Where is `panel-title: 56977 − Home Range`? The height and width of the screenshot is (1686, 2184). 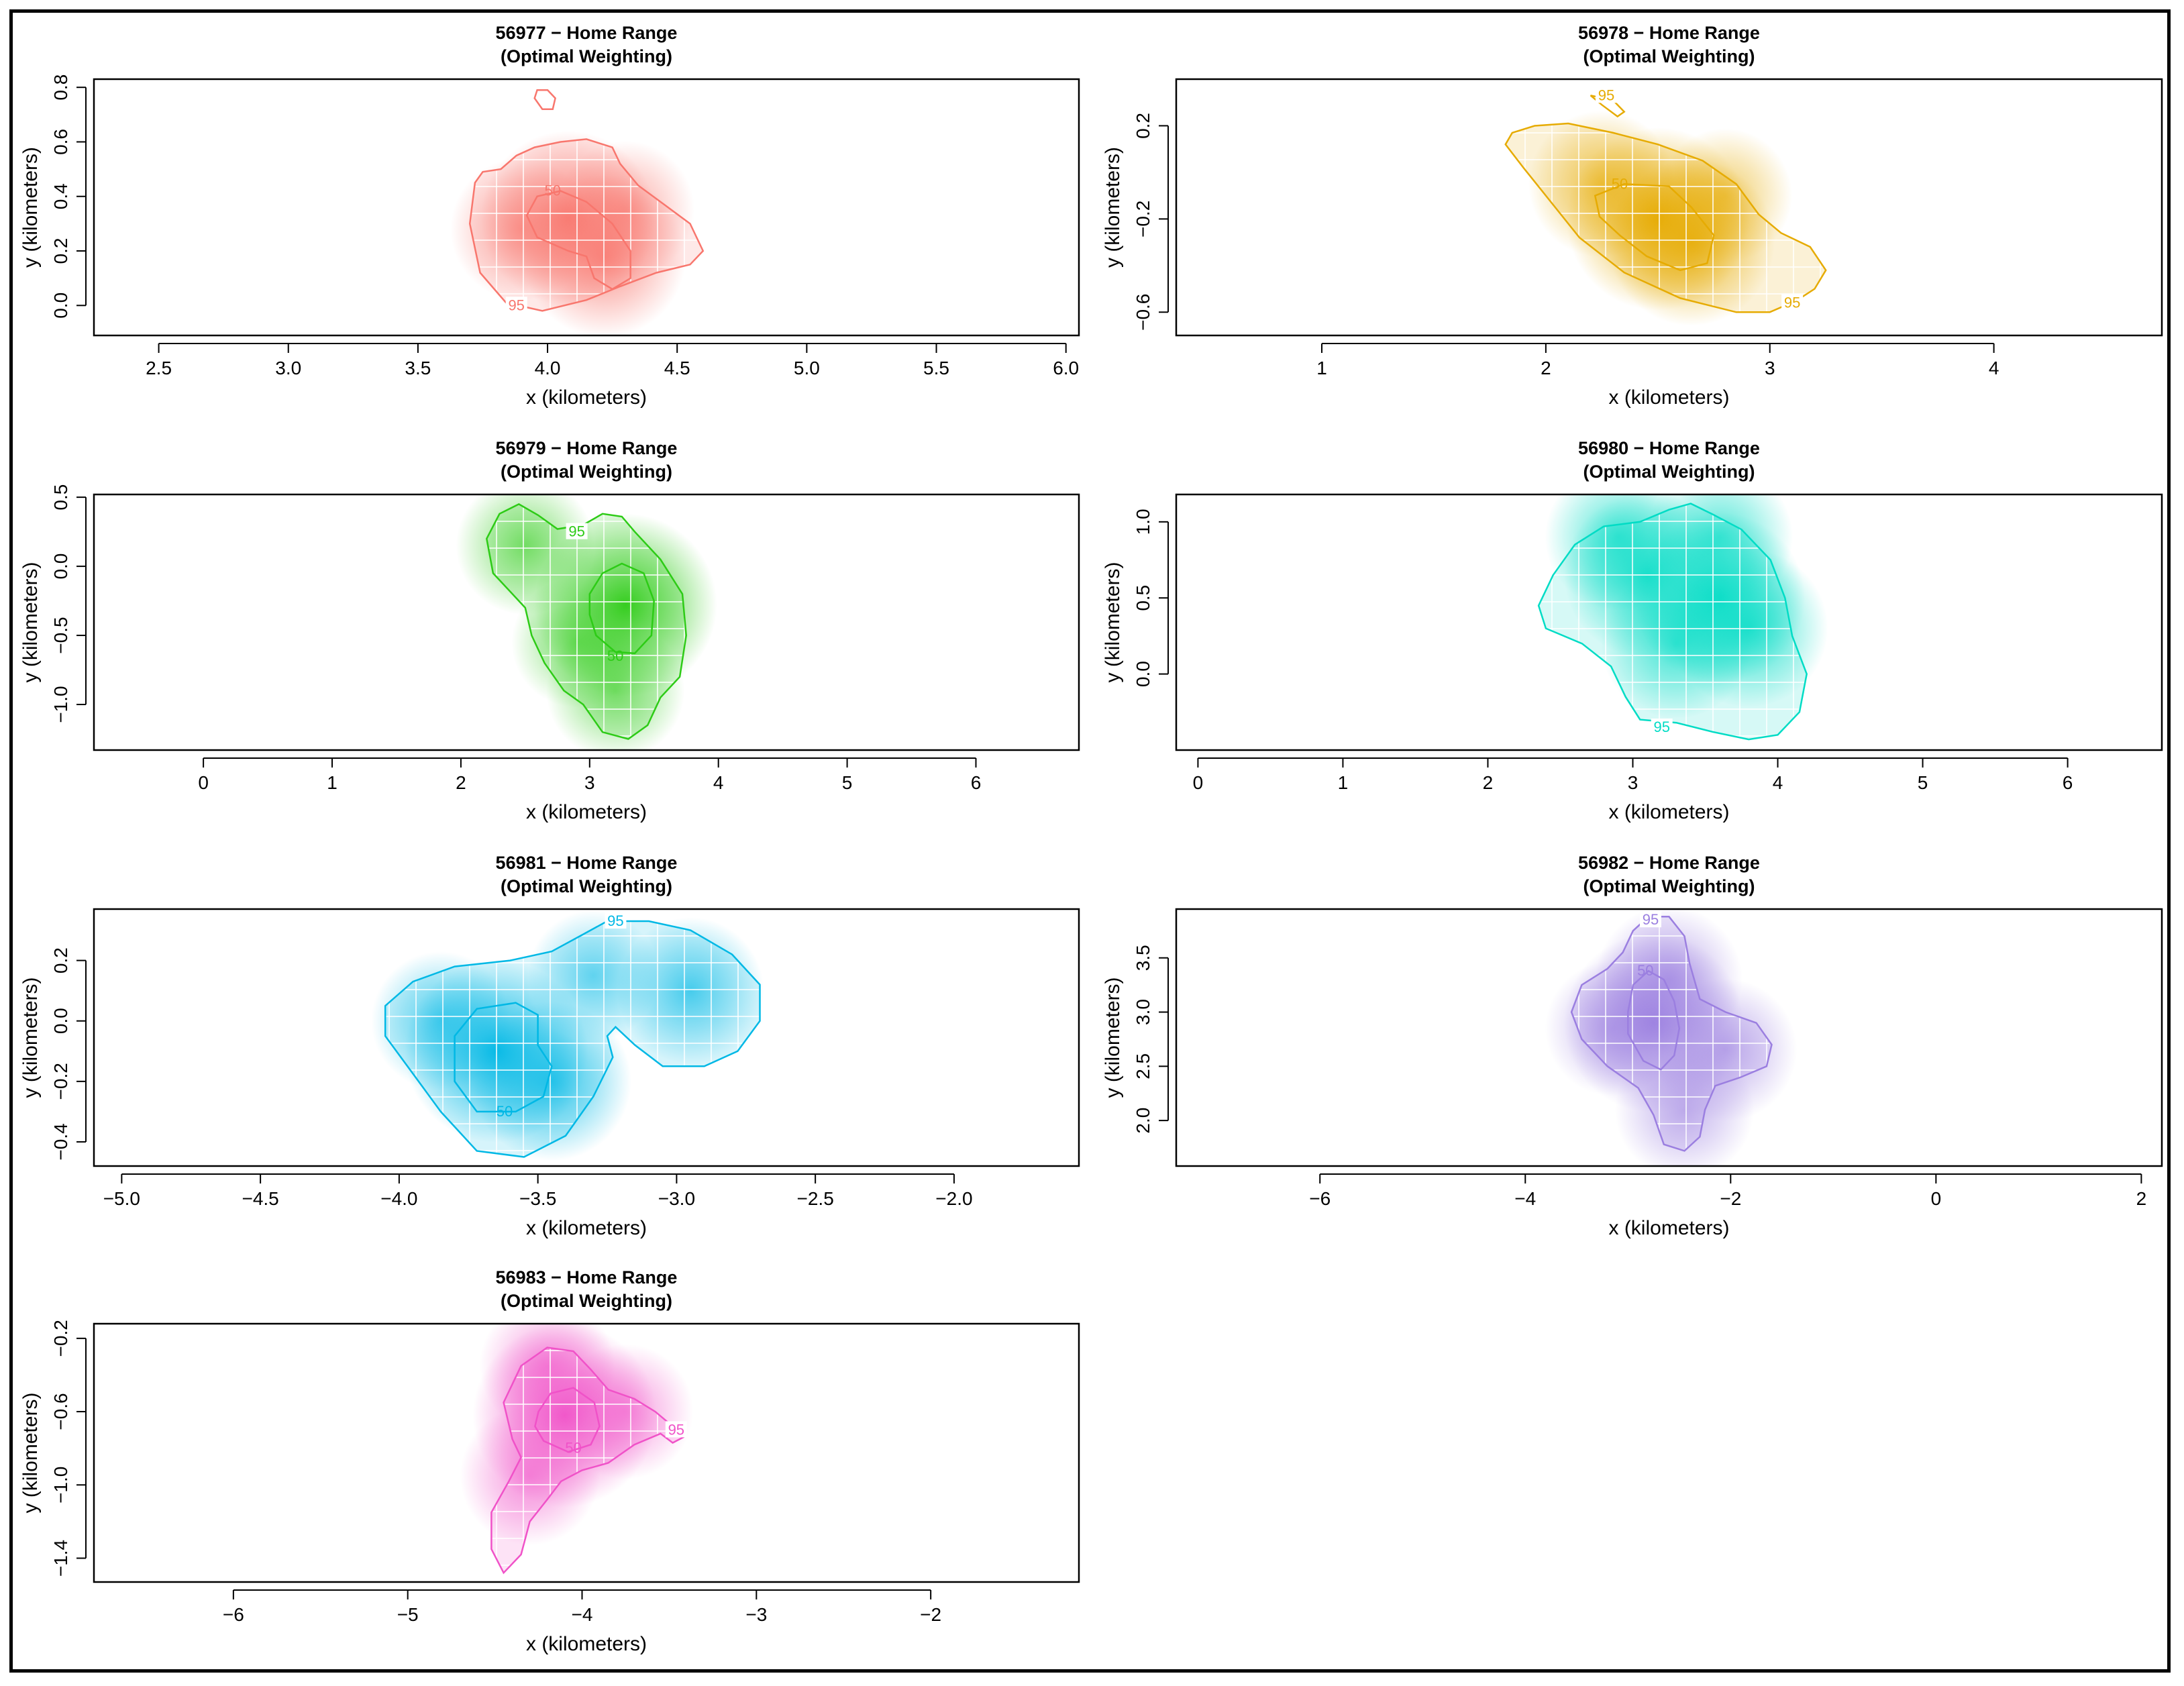 panel-title: 56977 − Home Range is located at coordinates (587, 33).